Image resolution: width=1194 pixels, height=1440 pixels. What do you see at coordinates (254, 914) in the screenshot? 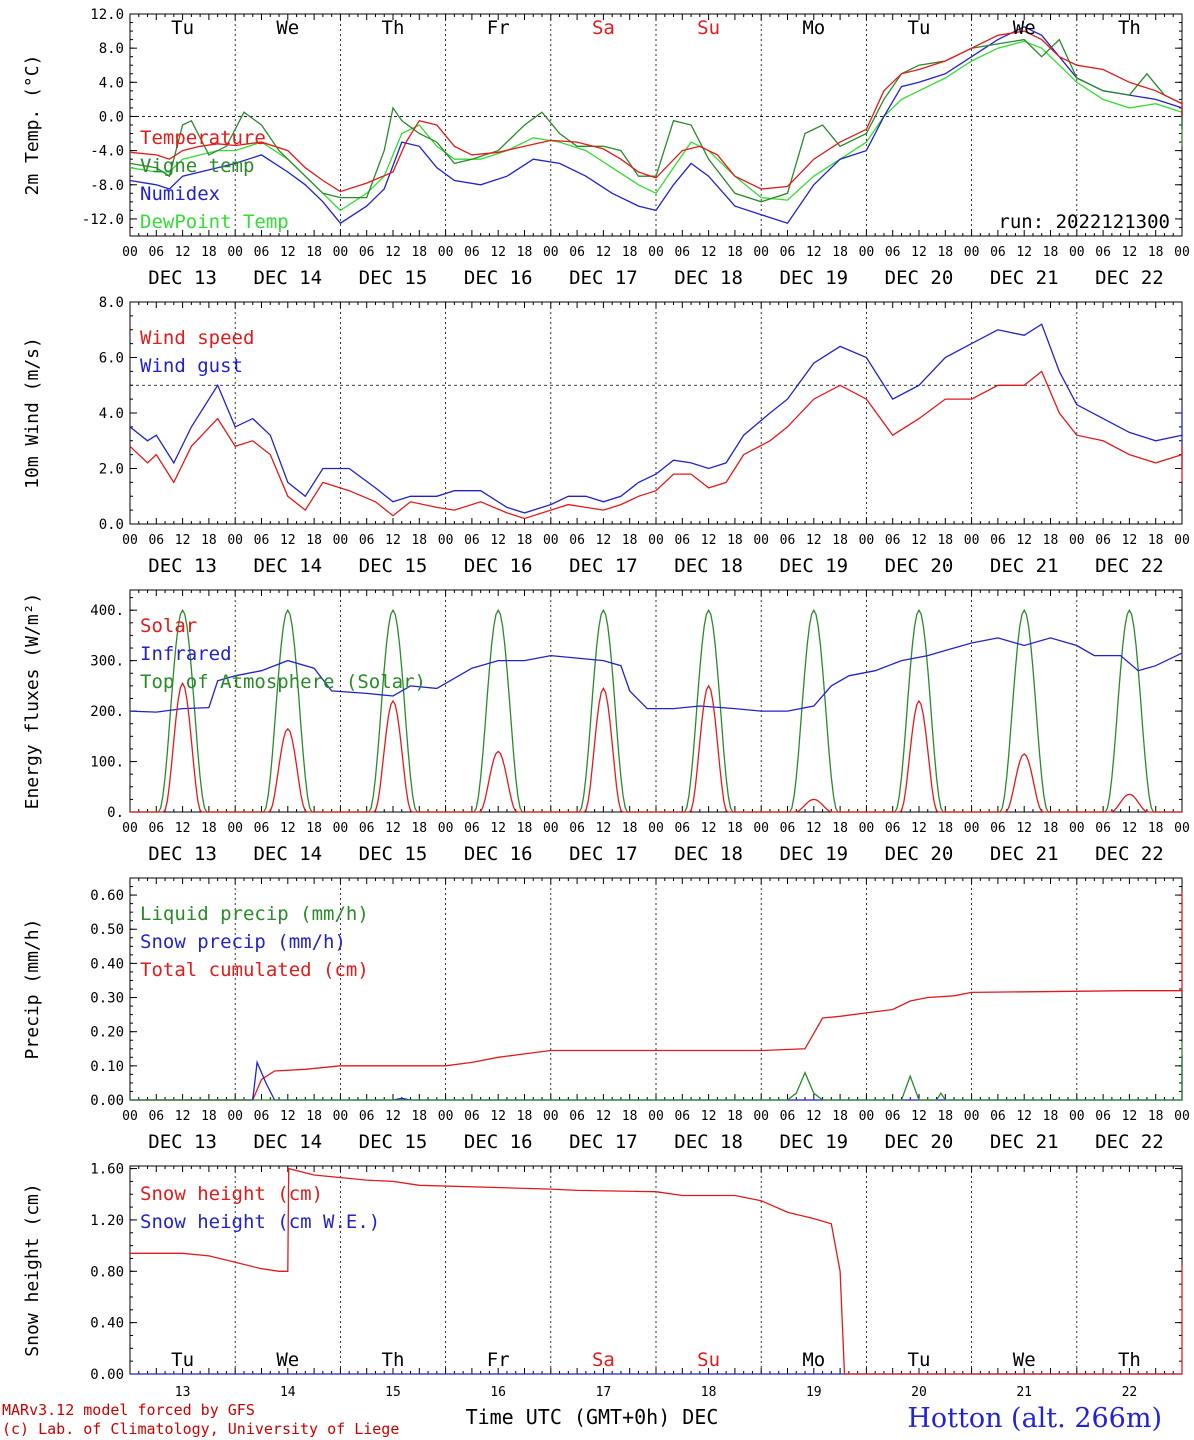
I see `legend-entry: Liquid precip (mm/h)` at bounding box center [254, 914].